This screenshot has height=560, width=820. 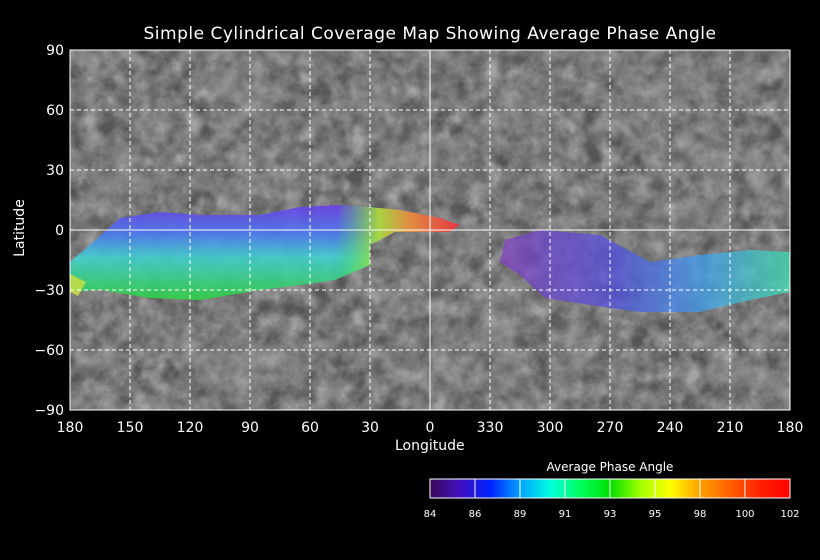 I want to click on x-tick-label: 150, so click(x=130, y=428).